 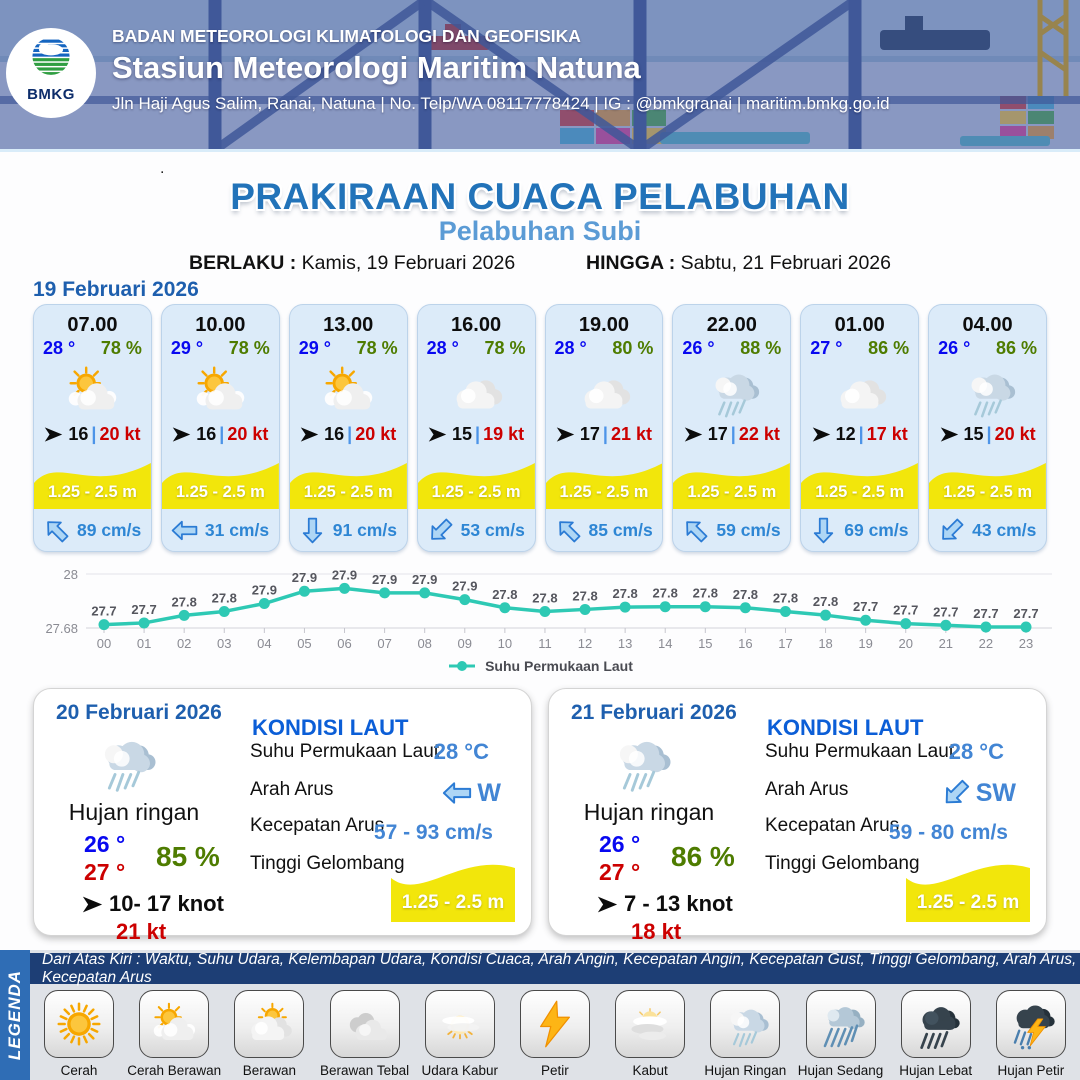 I want to click on humidity: 88 %, so click(x=761, y=348).